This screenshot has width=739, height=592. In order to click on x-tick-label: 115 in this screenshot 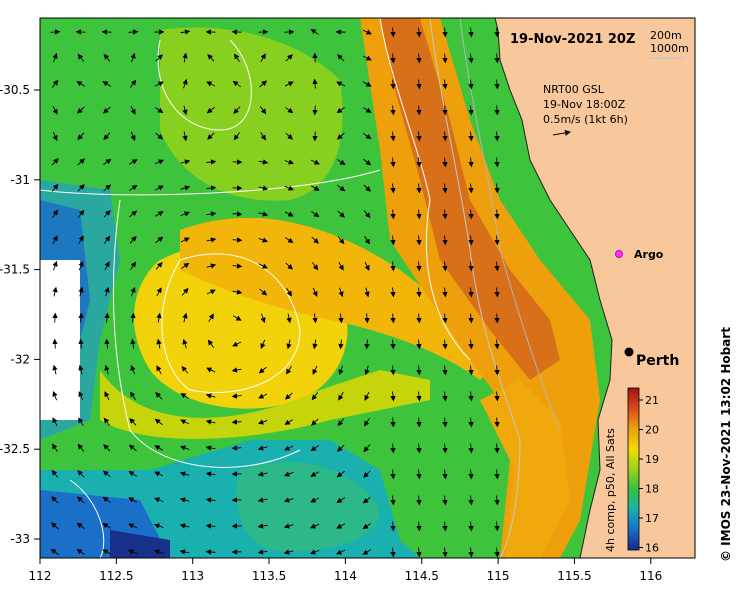, I will do `click(498, 576)`.